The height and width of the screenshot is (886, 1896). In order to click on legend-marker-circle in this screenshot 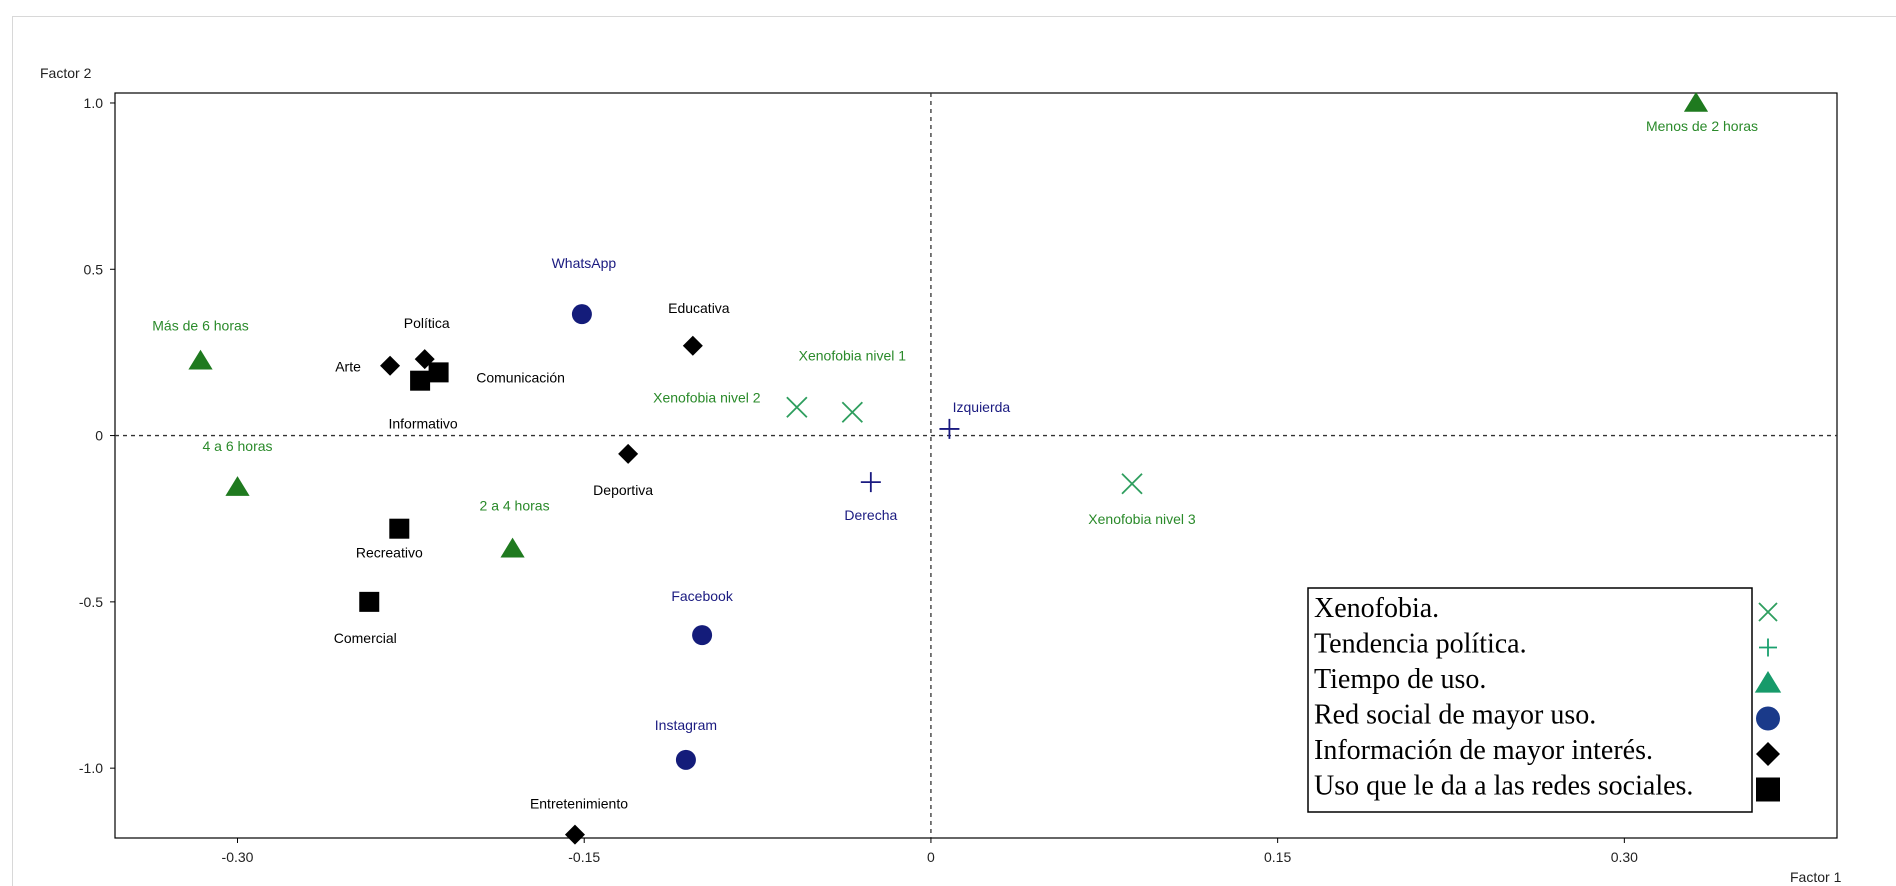, I will do `click(1768, 718)`.